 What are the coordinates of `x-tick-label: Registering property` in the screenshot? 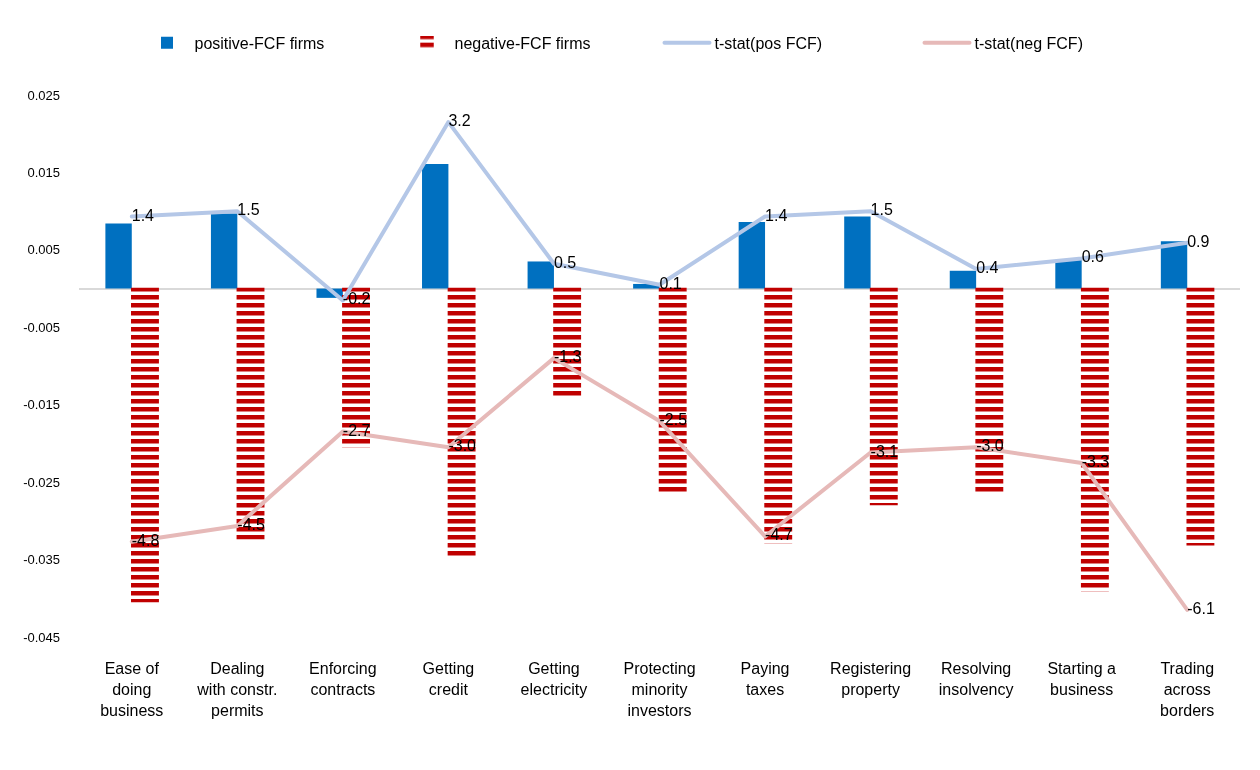 It's located at (871, 679).